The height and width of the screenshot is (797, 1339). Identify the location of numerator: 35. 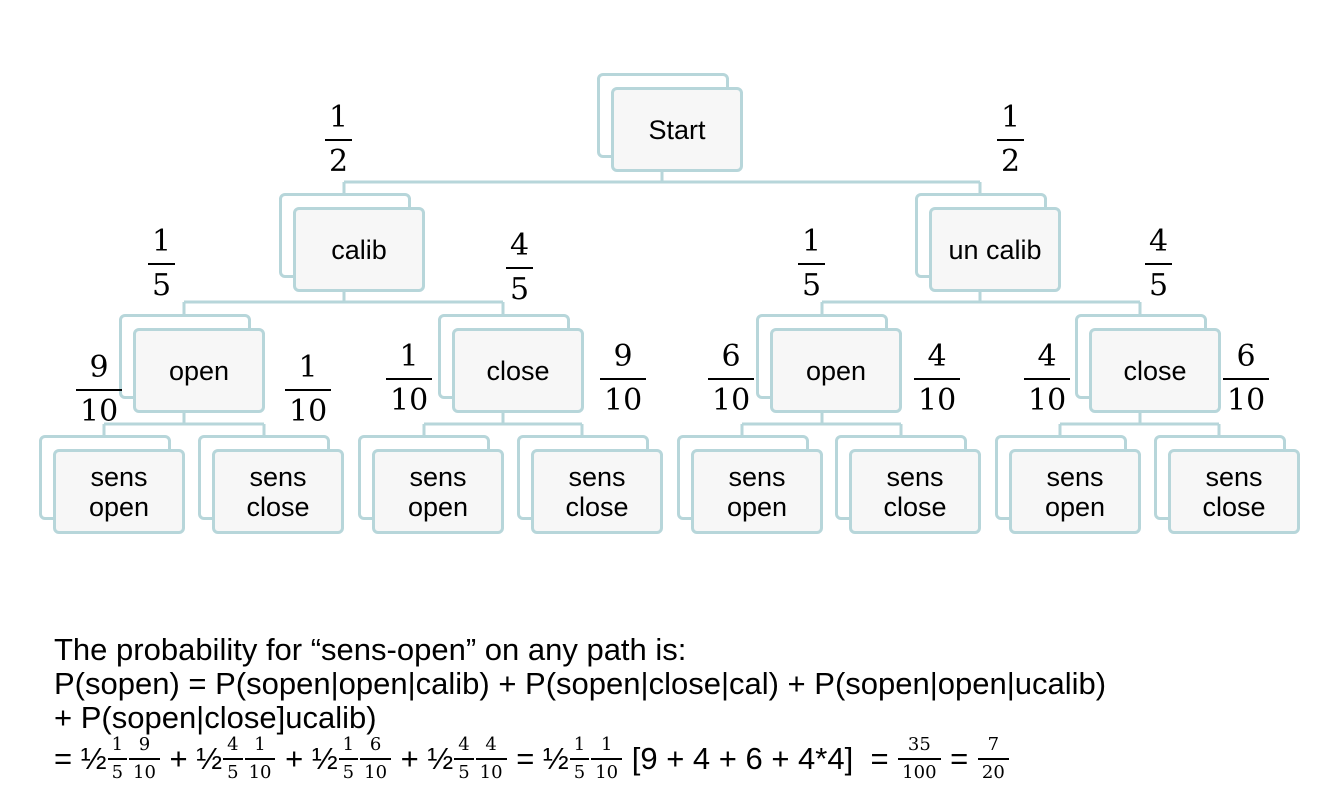
(919, 745).